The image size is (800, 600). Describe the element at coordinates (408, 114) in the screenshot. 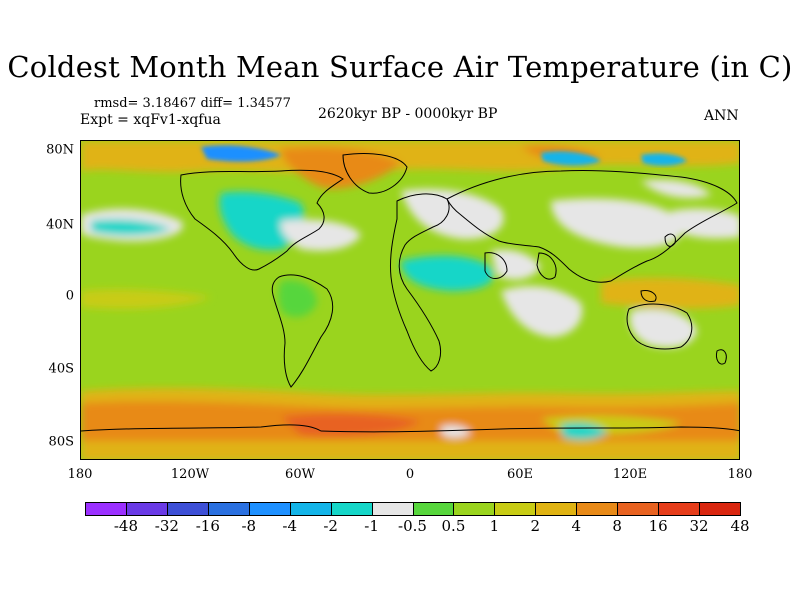

I see `period-line: 2620kyr BP - 0000kyr BP` at that location.